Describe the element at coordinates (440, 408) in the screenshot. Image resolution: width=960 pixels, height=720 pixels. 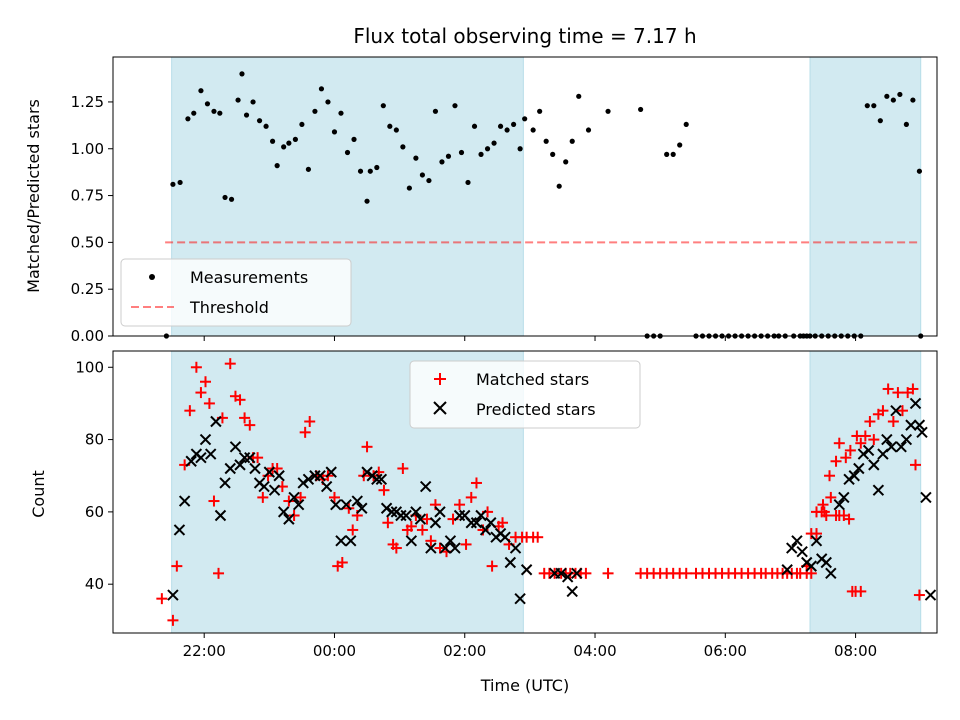
I see `legend-marker-predicted` at that location.